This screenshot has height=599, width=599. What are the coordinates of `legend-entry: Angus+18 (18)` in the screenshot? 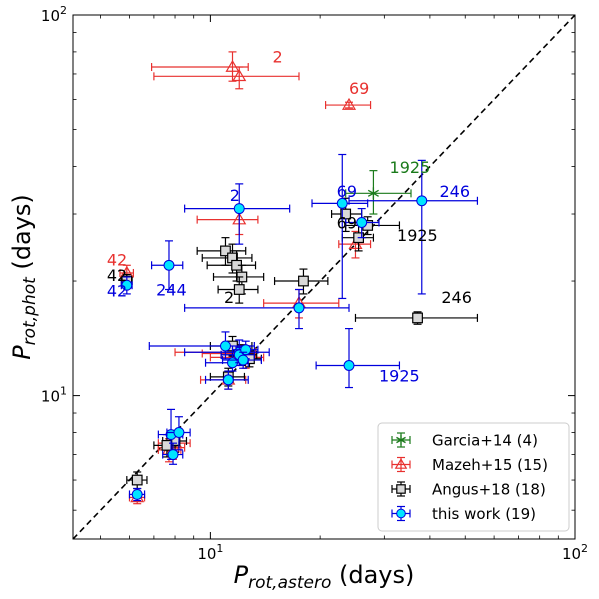 It's located at (468, 490).